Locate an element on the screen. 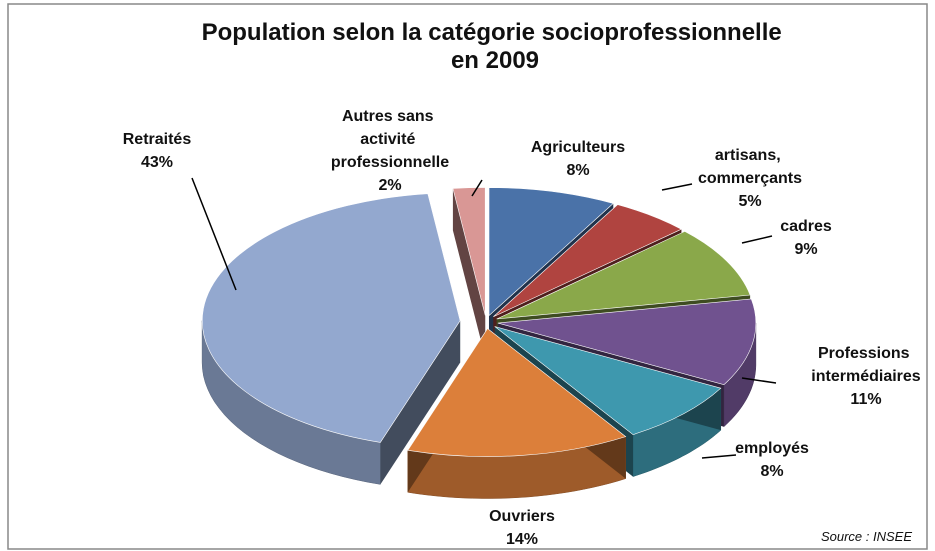 The width and height of the screenshot is (935, 551). slice-value-label: 14% is located at coordinates (522, 539).